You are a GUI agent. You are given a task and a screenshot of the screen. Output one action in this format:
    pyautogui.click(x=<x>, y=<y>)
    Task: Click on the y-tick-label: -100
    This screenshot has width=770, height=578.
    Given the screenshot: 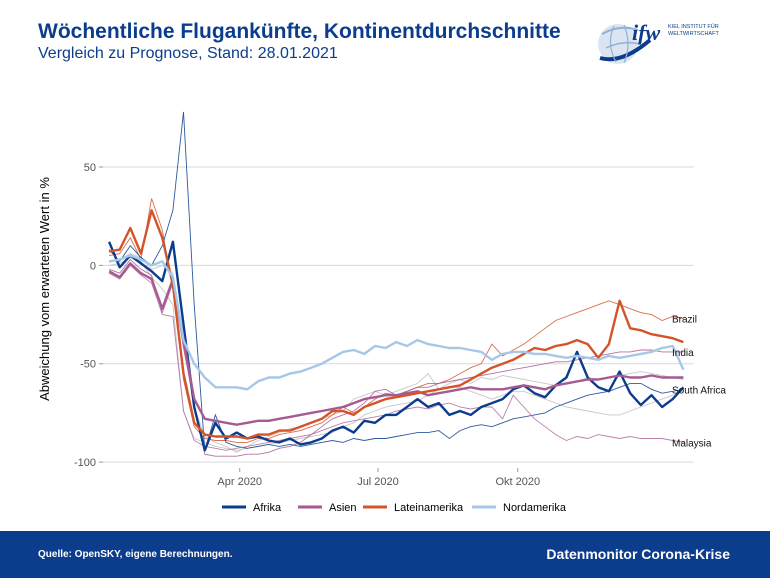 What is the action you would take?
    pyautogui.click(x=85, y=463)
    